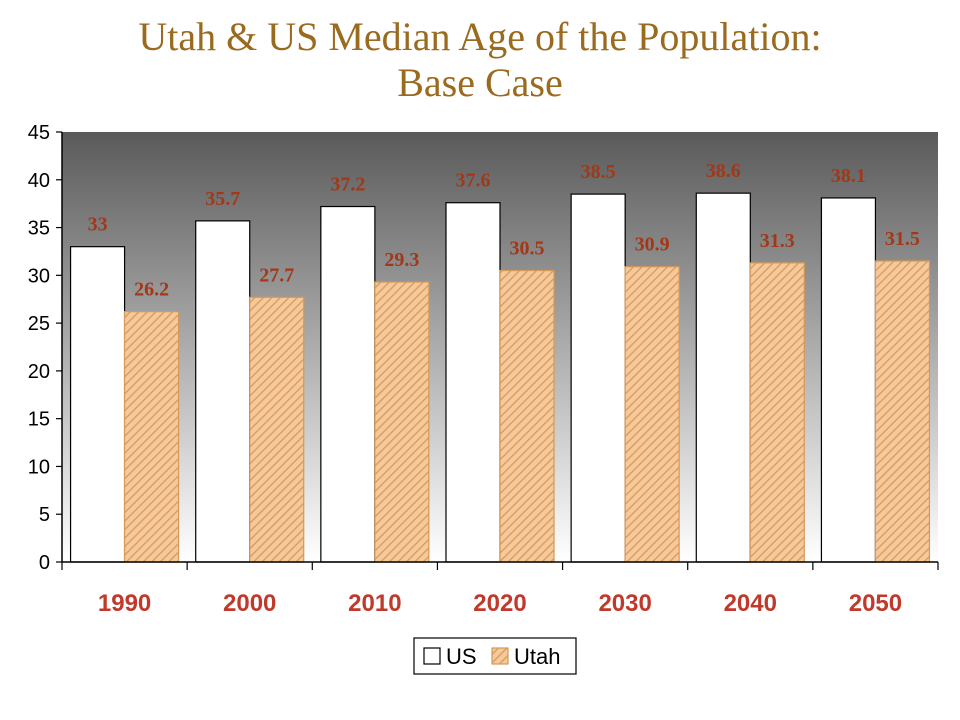 Image resolution: width=960 pixels, height=720 pixels. What do you see at coordinates (473, 181) in the screenshot?
I see `data-label-us-2020: 37.6` at bounding box center [473, 181].